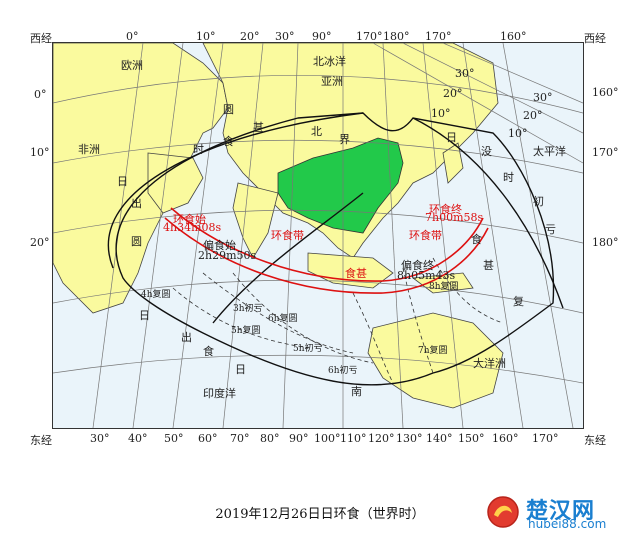 Image resolution: width=640 pixels, height=535 pixels. I want to click on bottom-lon-label: 40°, so click(138, 438).